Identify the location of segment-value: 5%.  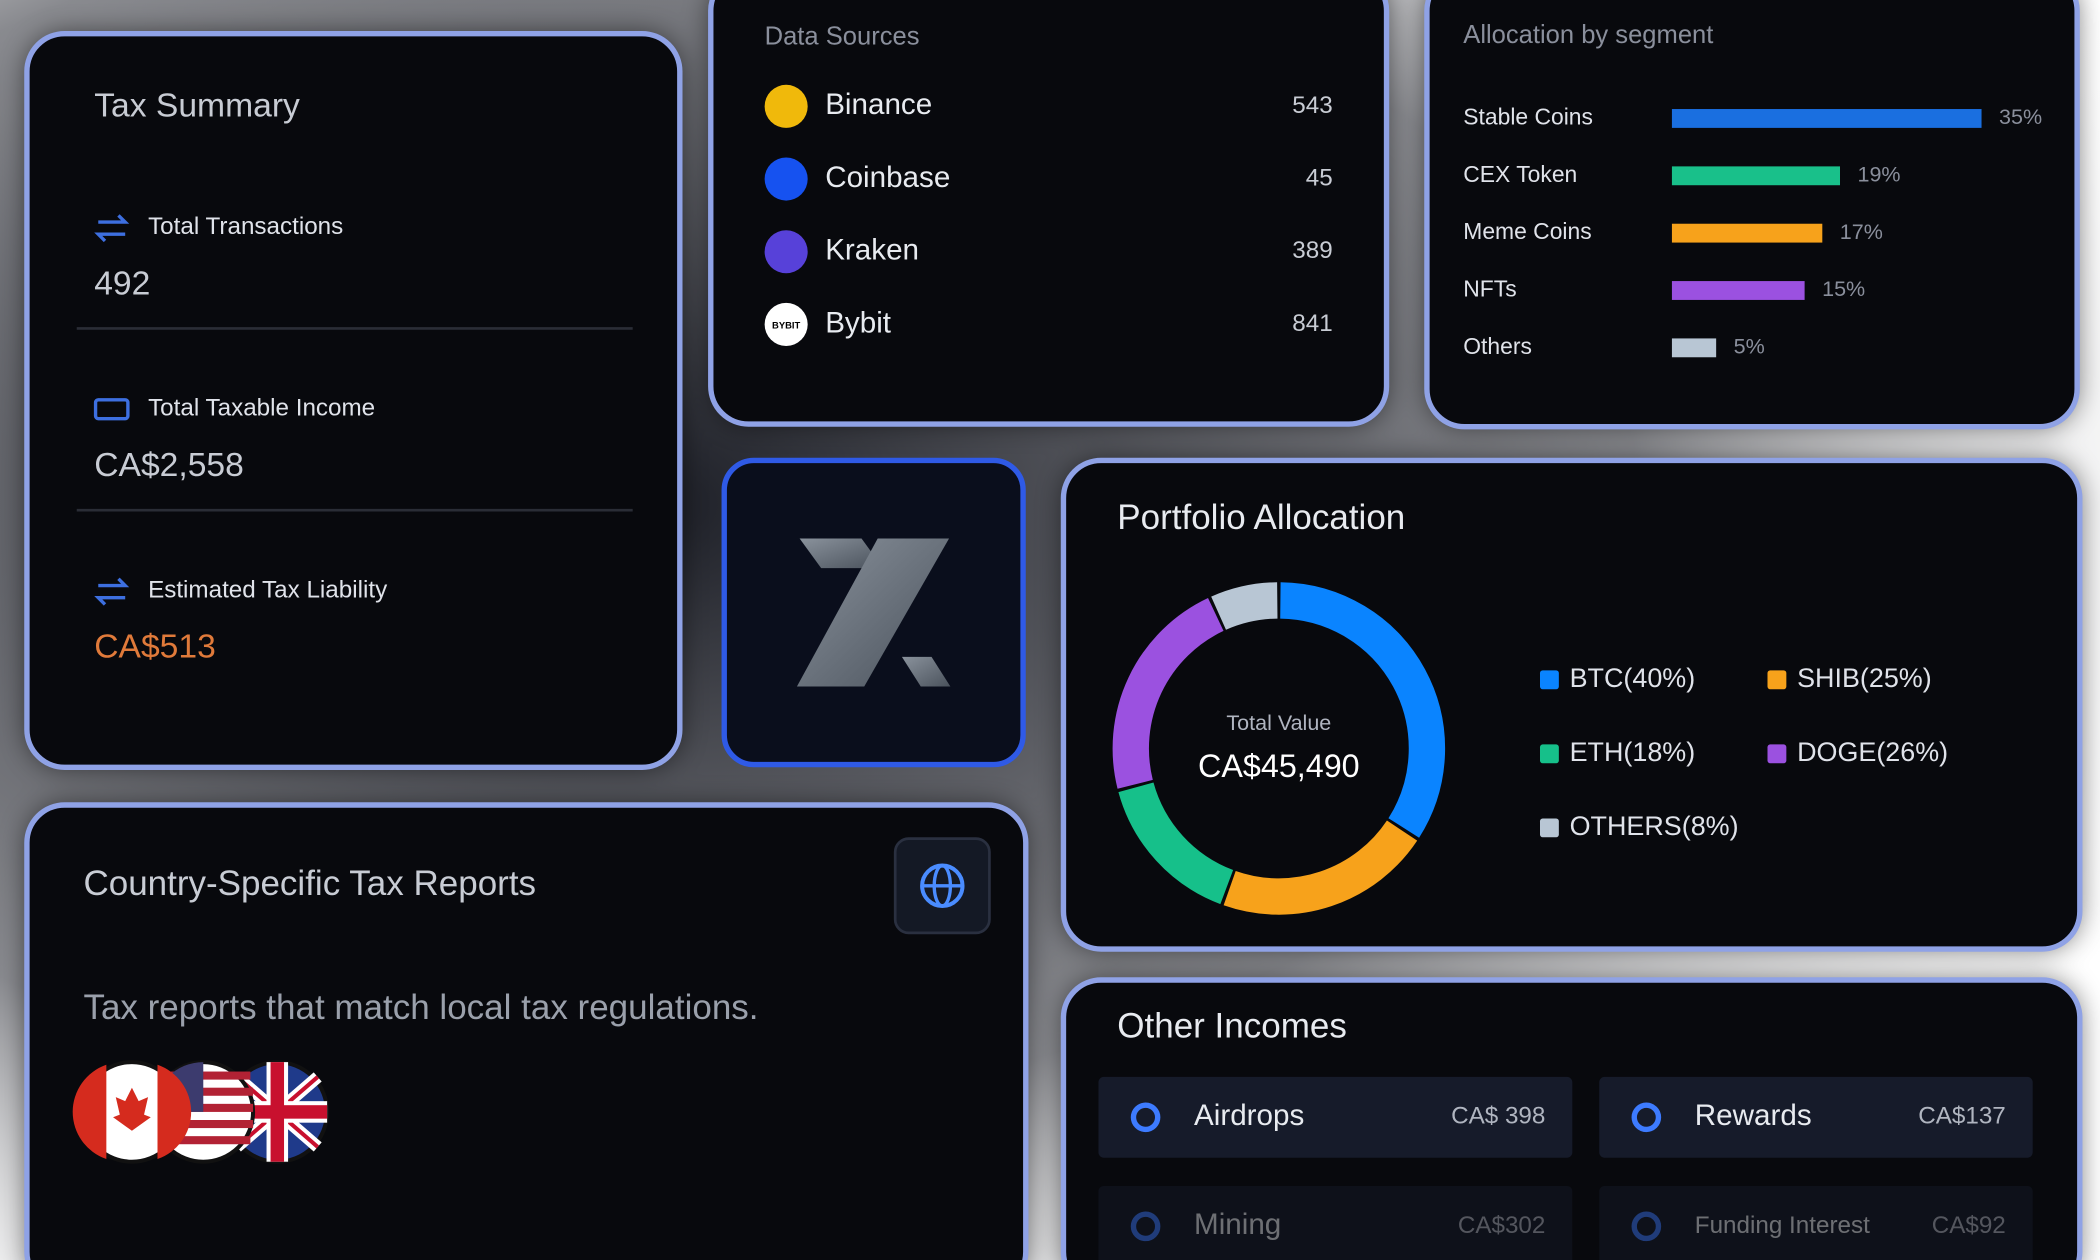
(1749, 347).